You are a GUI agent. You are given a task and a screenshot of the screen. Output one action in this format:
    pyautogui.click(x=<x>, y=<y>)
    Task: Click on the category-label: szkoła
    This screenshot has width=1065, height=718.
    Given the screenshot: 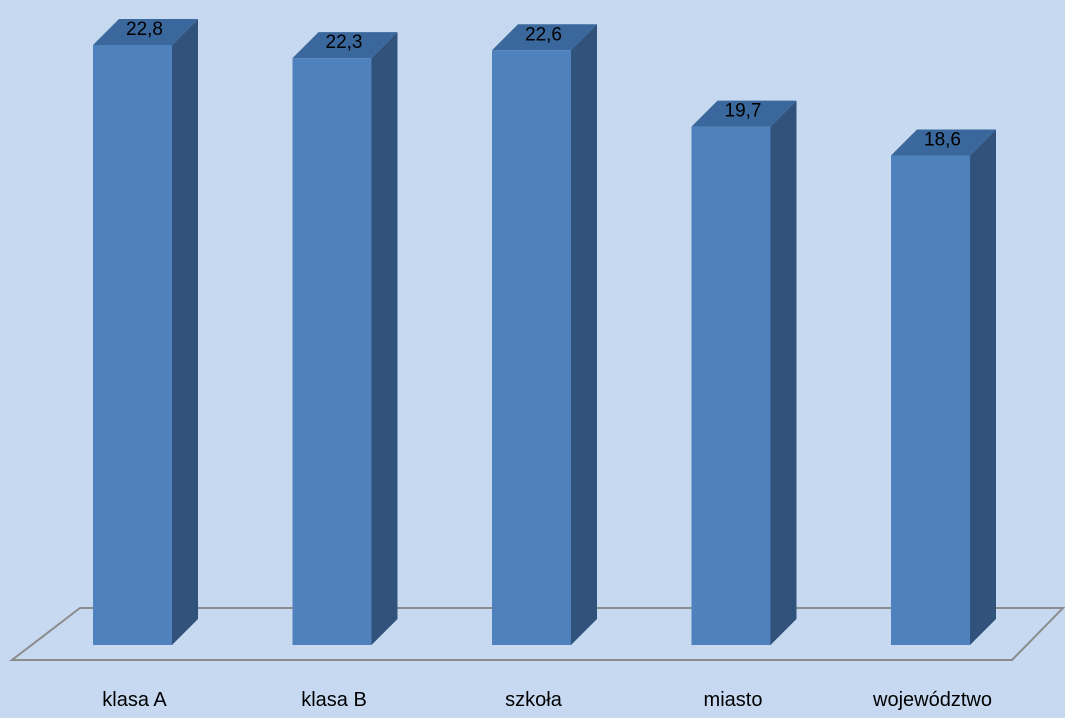 What is the action you would take?
    pyautogui.click(x=534, y=700)
    